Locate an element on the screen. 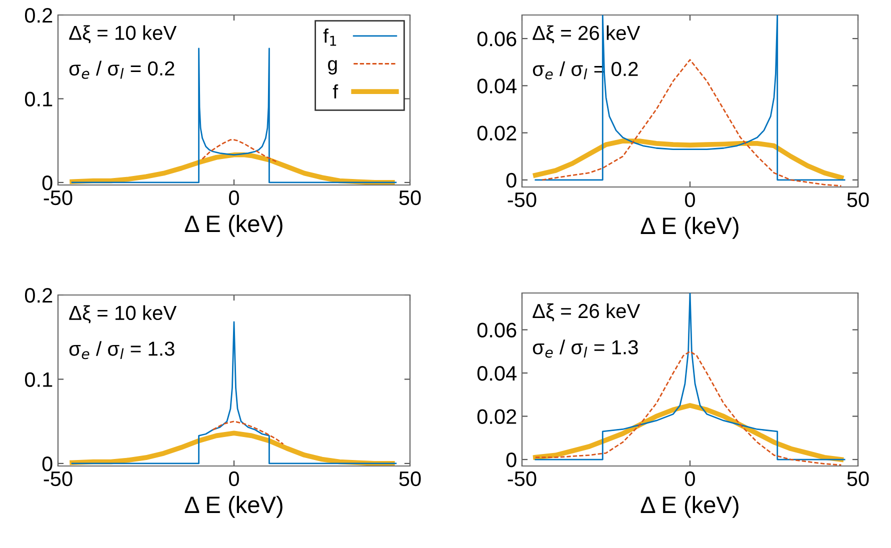 This screenshot has width=891, height=548. legend-label: f is located at coordinates (335, 91).